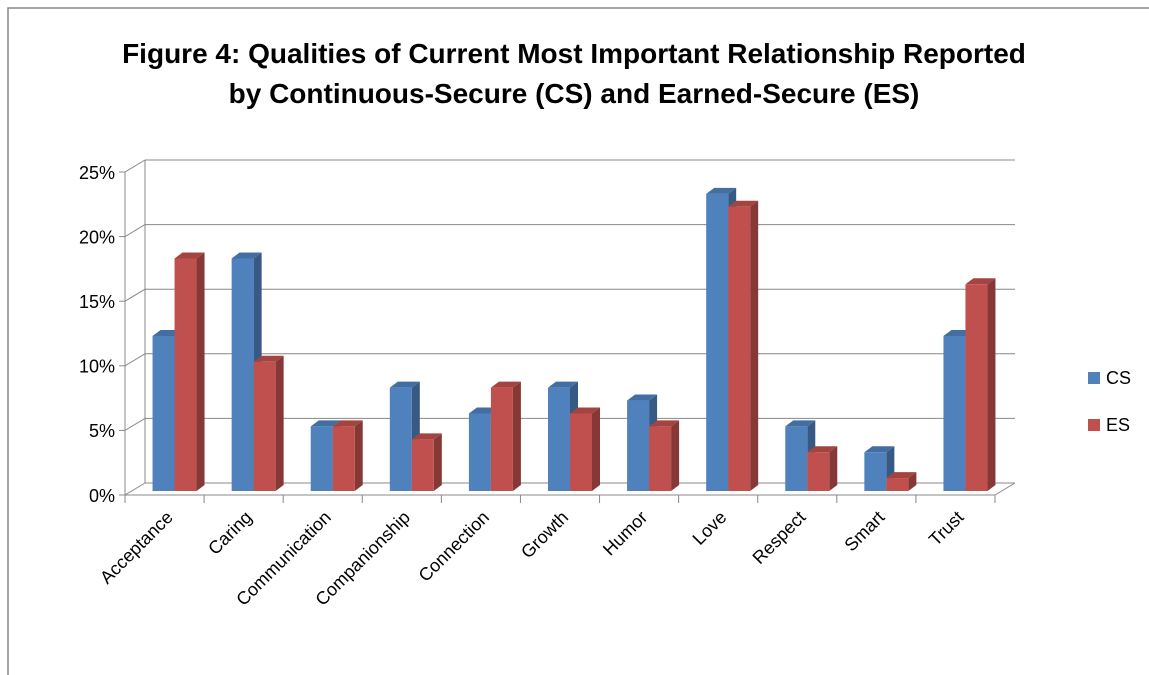 Image resolution: width=1149 pixels, height=675 pixels. I want to click on y-tick-label: 0%, so click(102, 496).